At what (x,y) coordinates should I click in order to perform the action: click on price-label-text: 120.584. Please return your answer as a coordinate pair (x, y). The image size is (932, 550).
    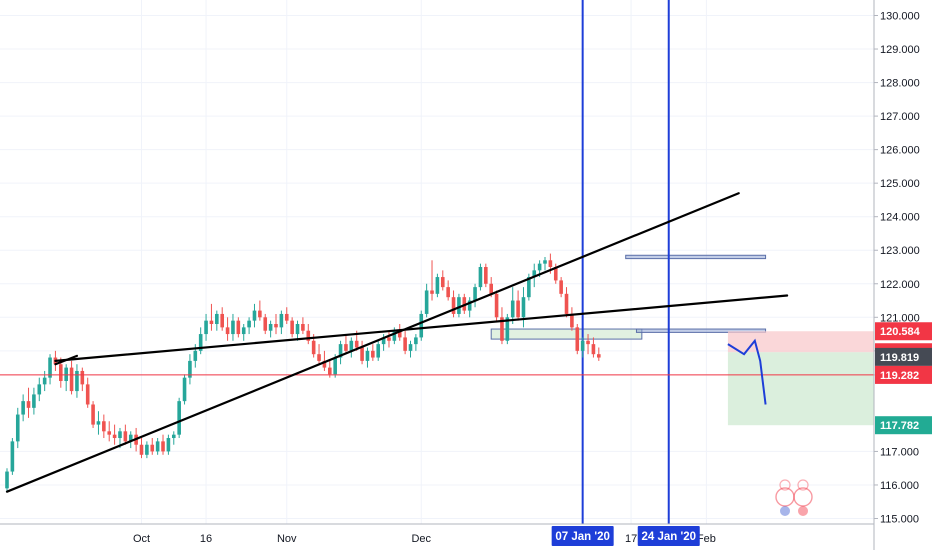
    Looking at the image, I should click on (900, 332).